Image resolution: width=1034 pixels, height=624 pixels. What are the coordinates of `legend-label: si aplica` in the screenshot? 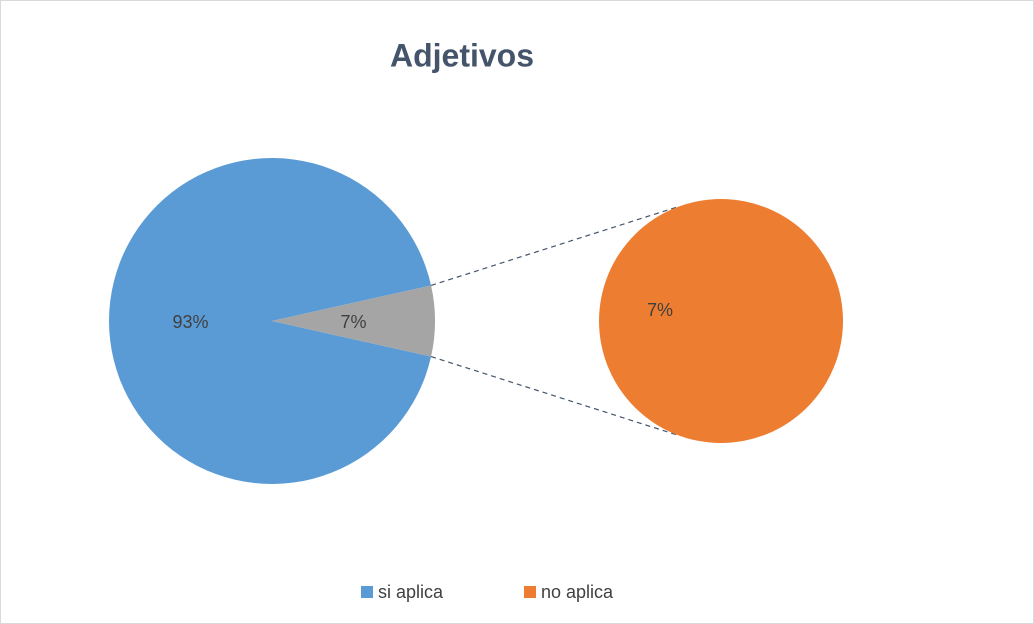 It's located at (411, 592).